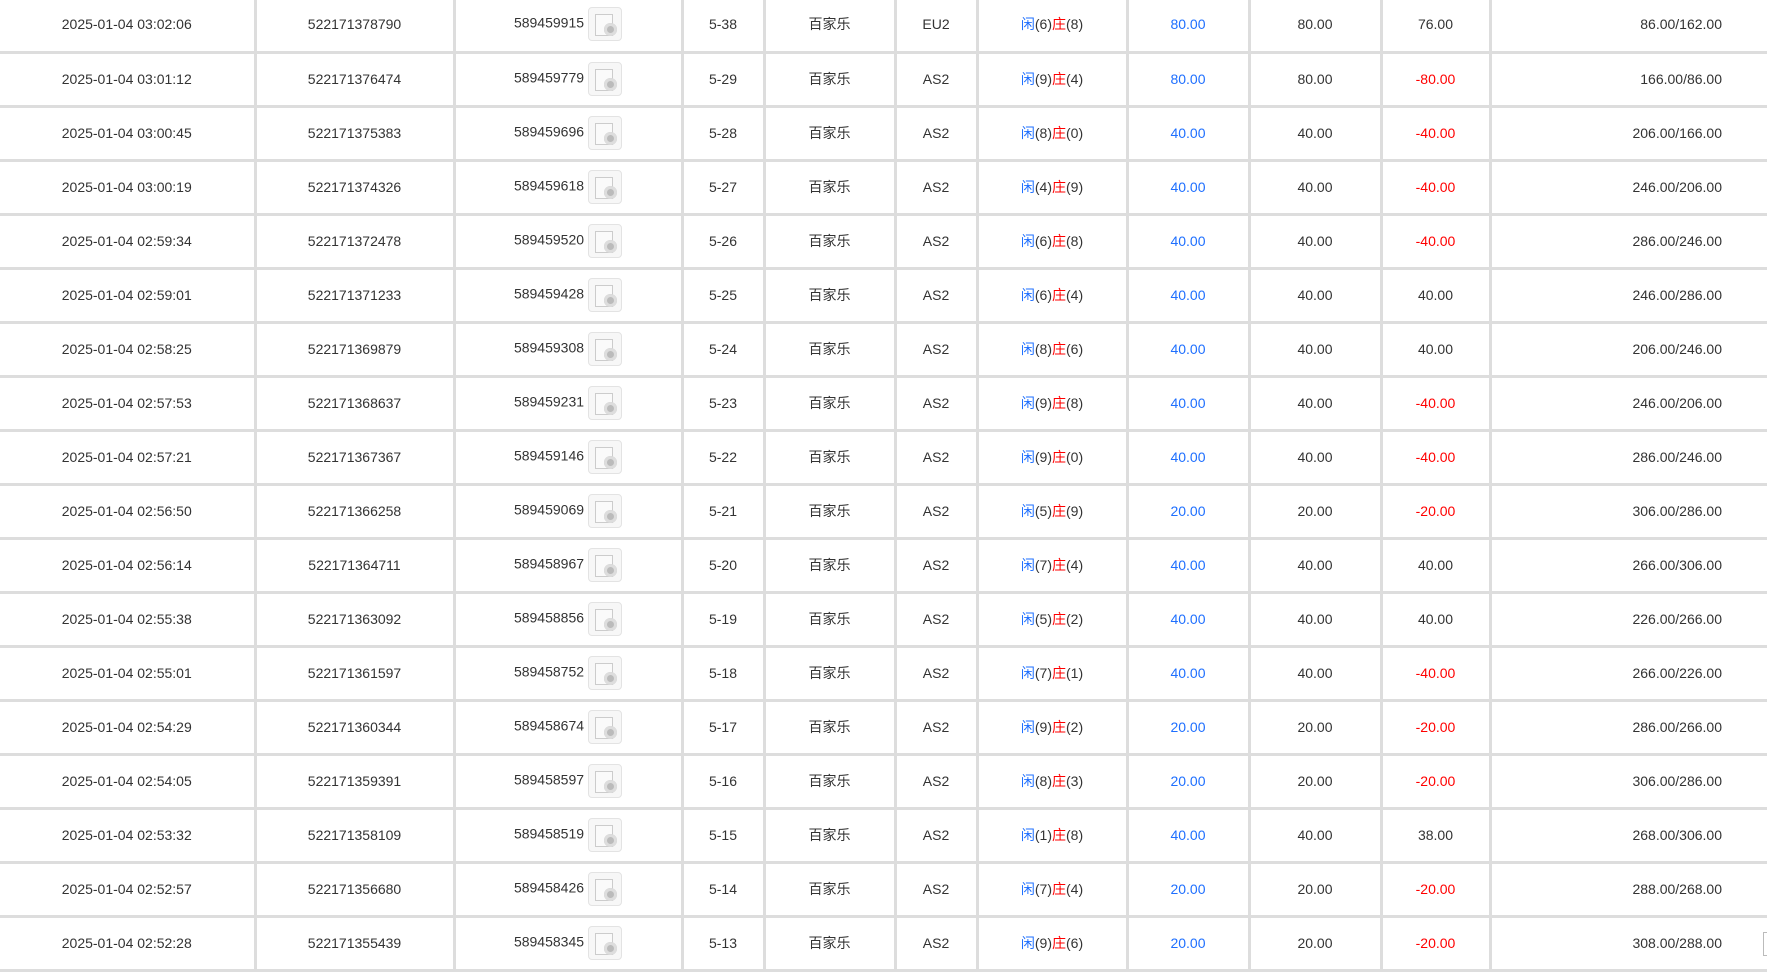  What do you see at coordinates (1043, 619) in the screenshot?
I see `player-points: 5` at bounding box center [1043, 619].